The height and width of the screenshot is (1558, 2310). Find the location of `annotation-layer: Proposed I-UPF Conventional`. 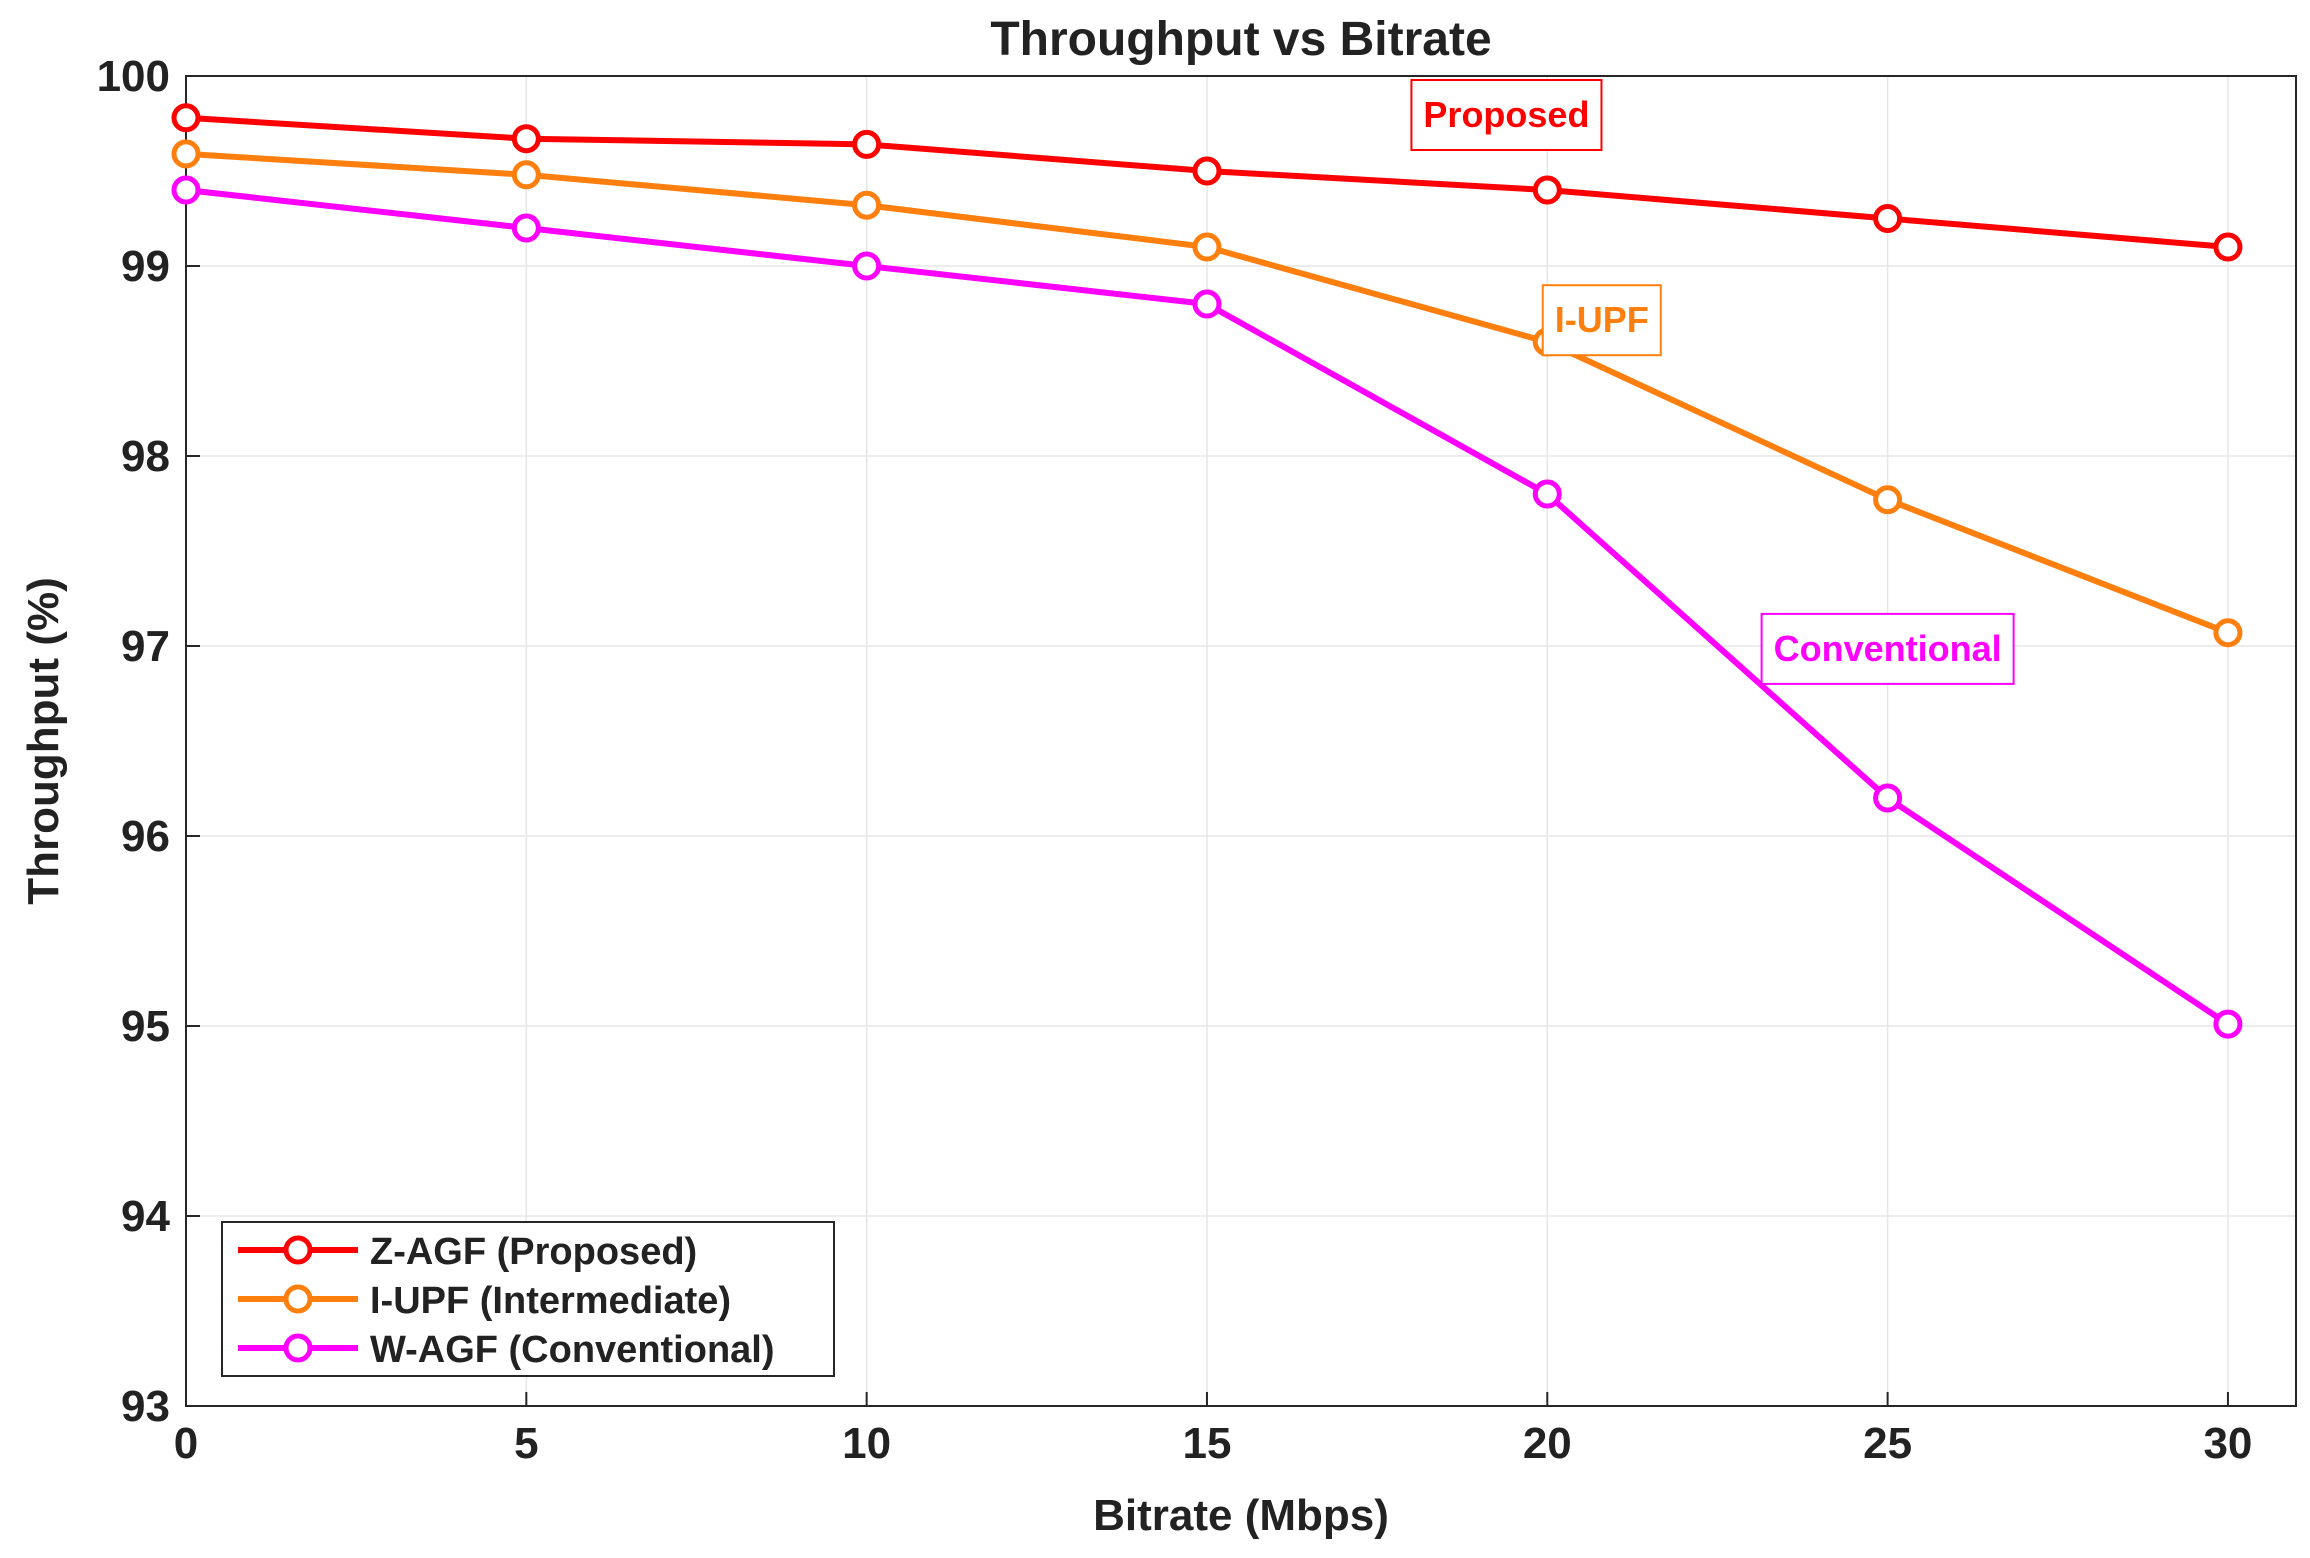

annotation-layer: Proposed I-UPF Conventional is located at coordinates (1712, 382).